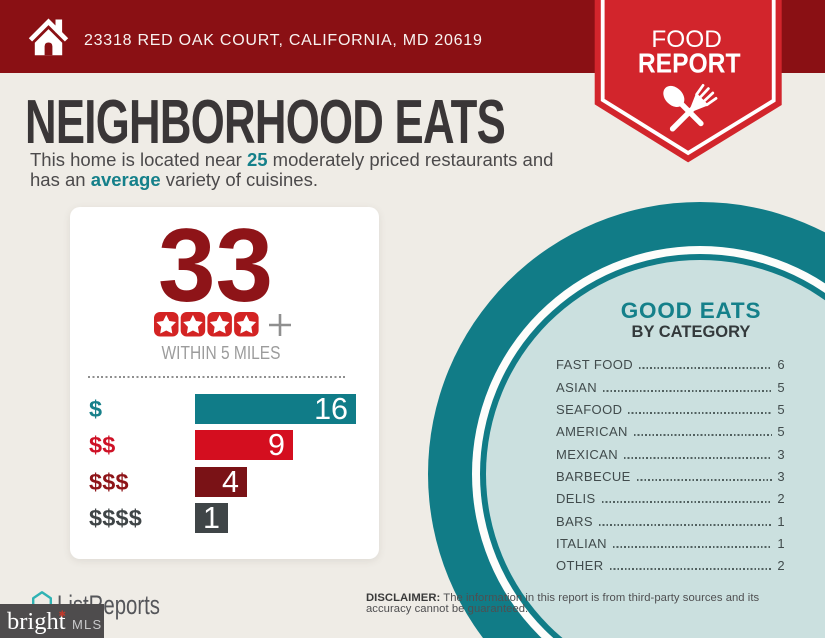 This screenshot has height=638, width=825. I want to click on svg-text: FOOD, so click(686, 39).